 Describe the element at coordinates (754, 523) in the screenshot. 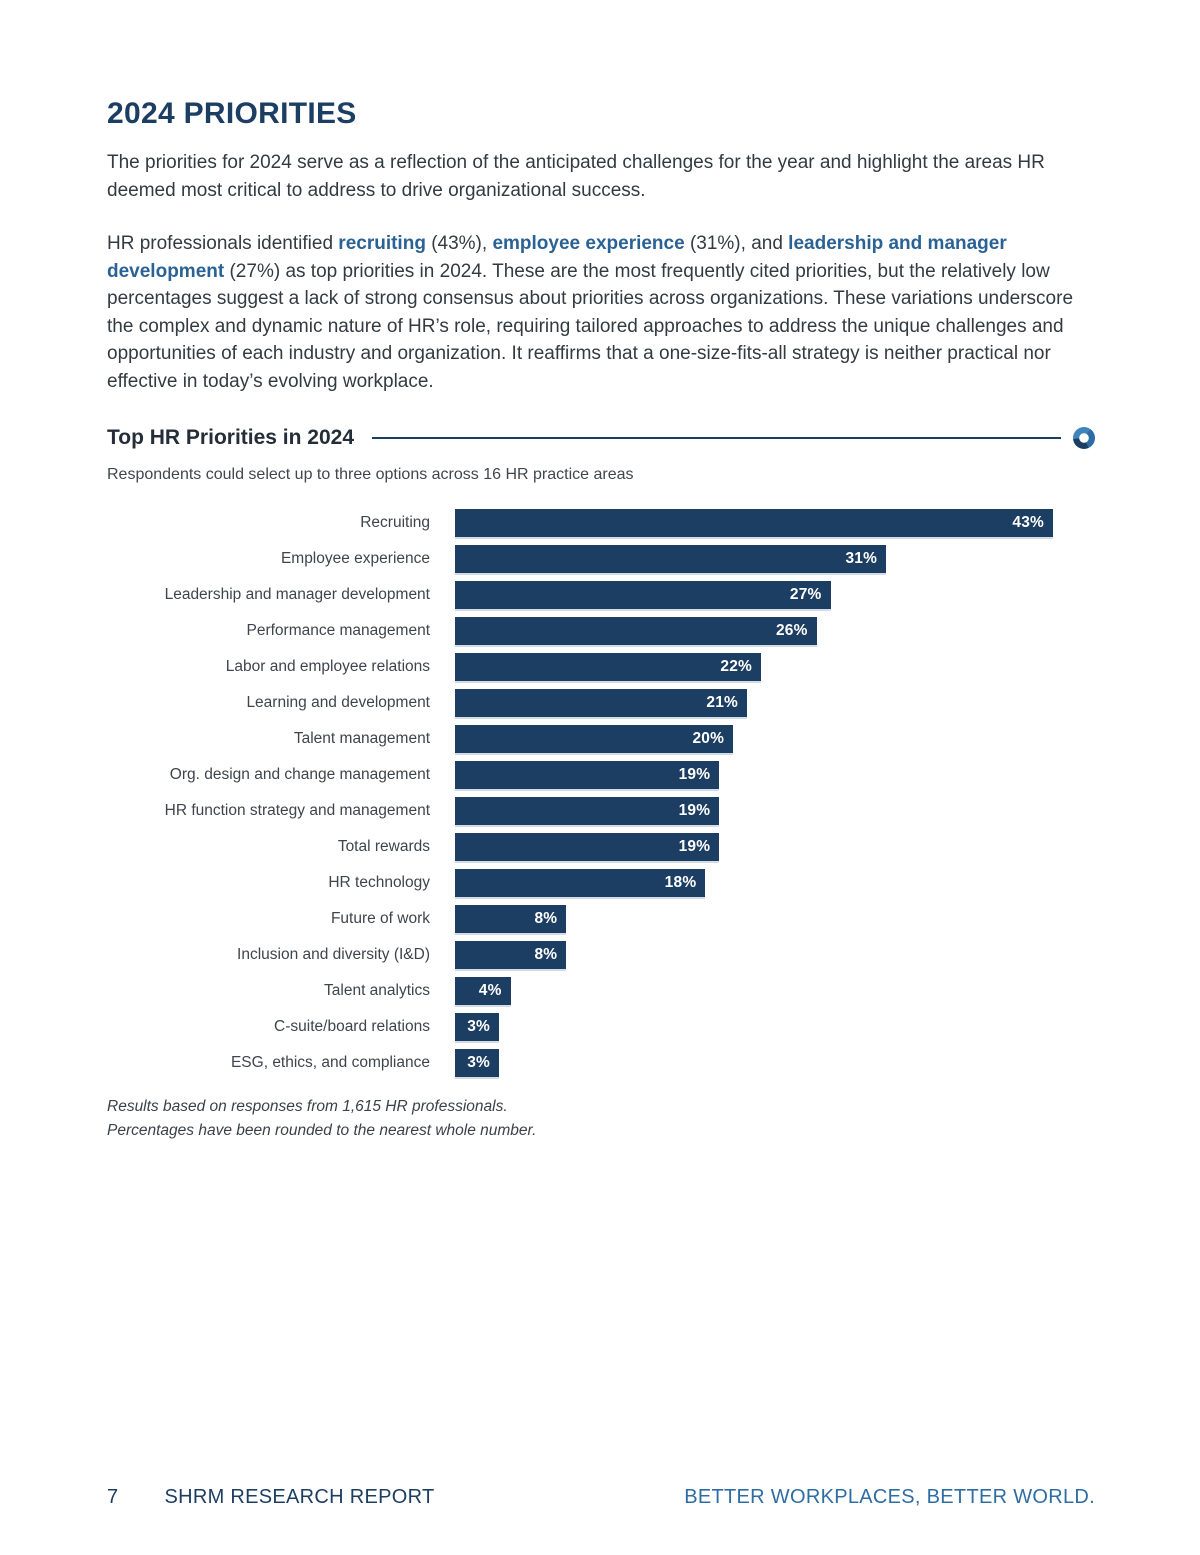

I see `bar: 43%` at that location.